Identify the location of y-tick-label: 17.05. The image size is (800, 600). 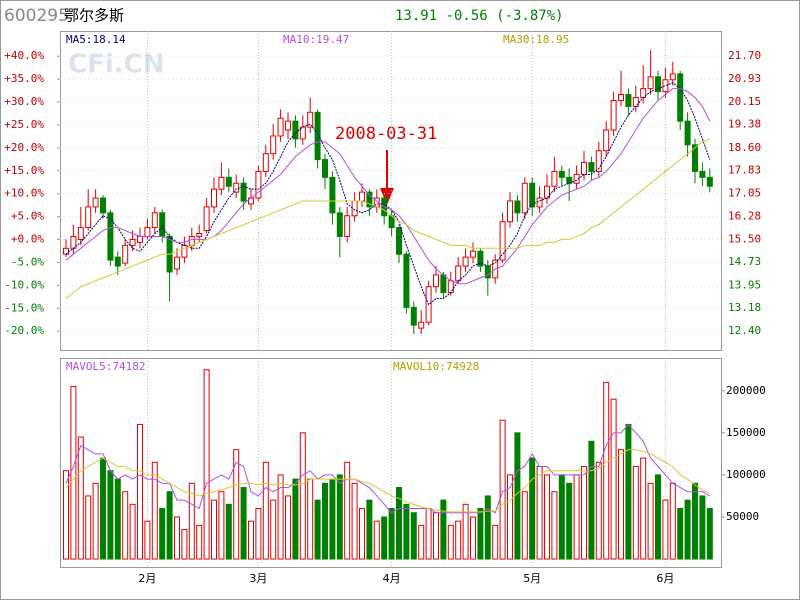
(744, 193).